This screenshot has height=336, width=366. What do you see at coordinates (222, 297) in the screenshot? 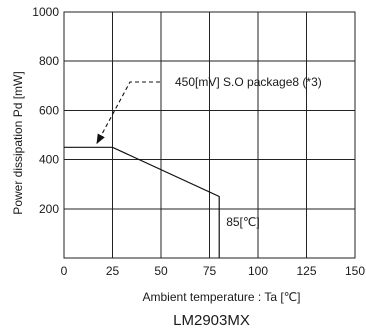
I see `x-axis-title: Ambient temperature : Ta [℃]` at bounding box center [222, 297].